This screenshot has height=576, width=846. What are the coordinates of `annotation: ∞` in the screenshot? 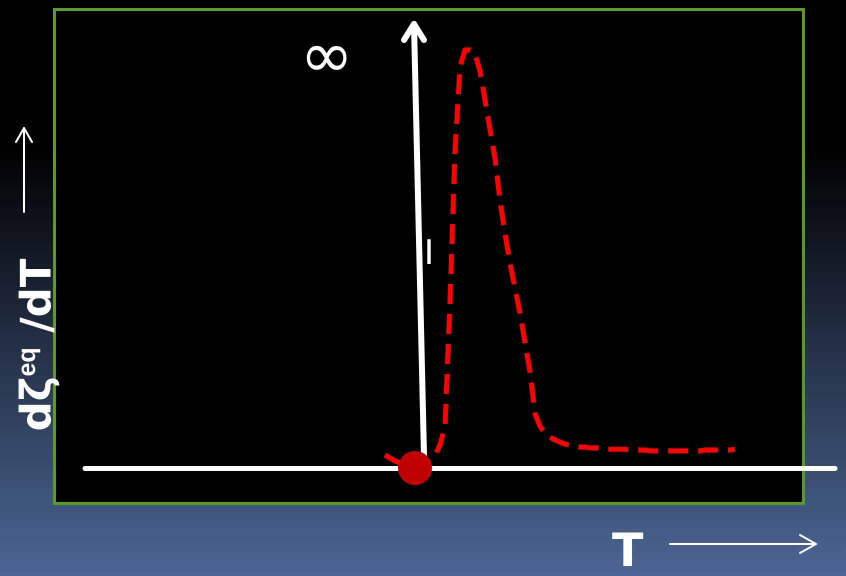 It's located at (327, 56).